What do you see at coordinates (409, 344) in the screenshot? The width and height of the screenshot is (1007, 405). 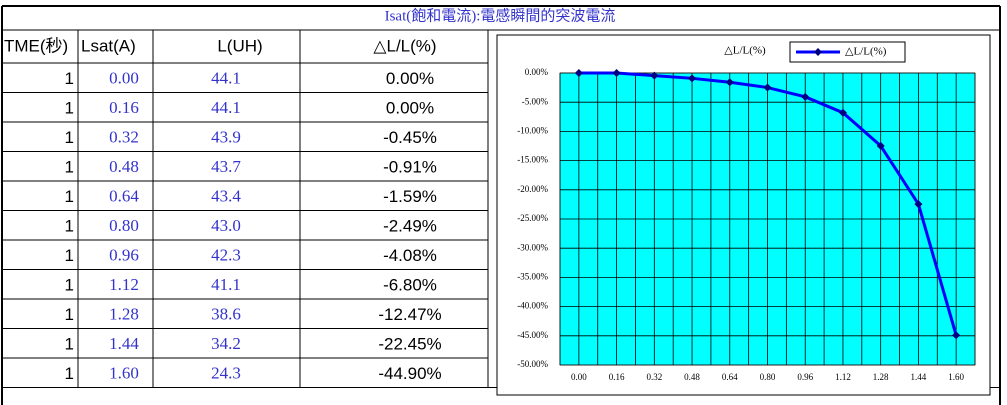 I see `table-cell: -22.45%` at bounding box center [409, 344].